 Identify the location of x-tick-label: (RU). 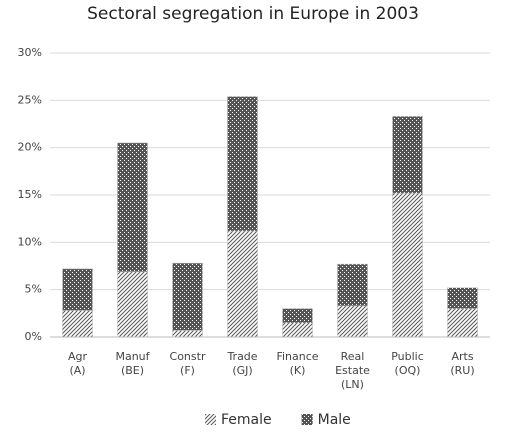
(462, 370).